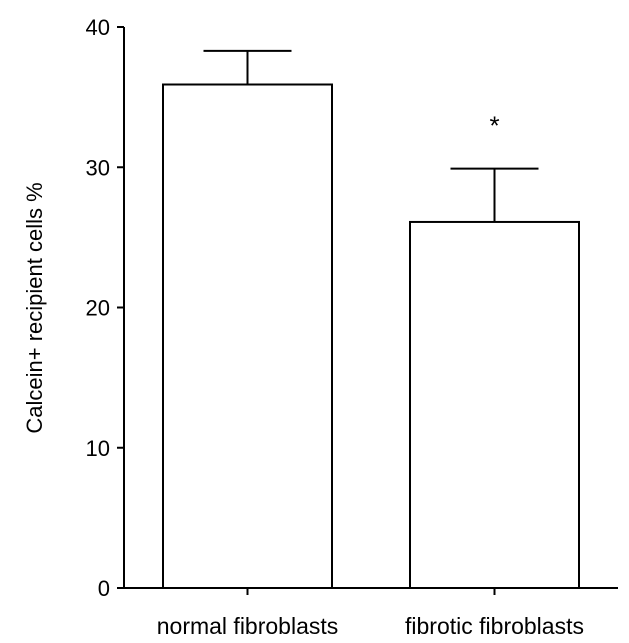 This screenshot has height=643, width=629. I want to click on y-axis-title: Calcein+ recipient cells %, so click(34, 307).